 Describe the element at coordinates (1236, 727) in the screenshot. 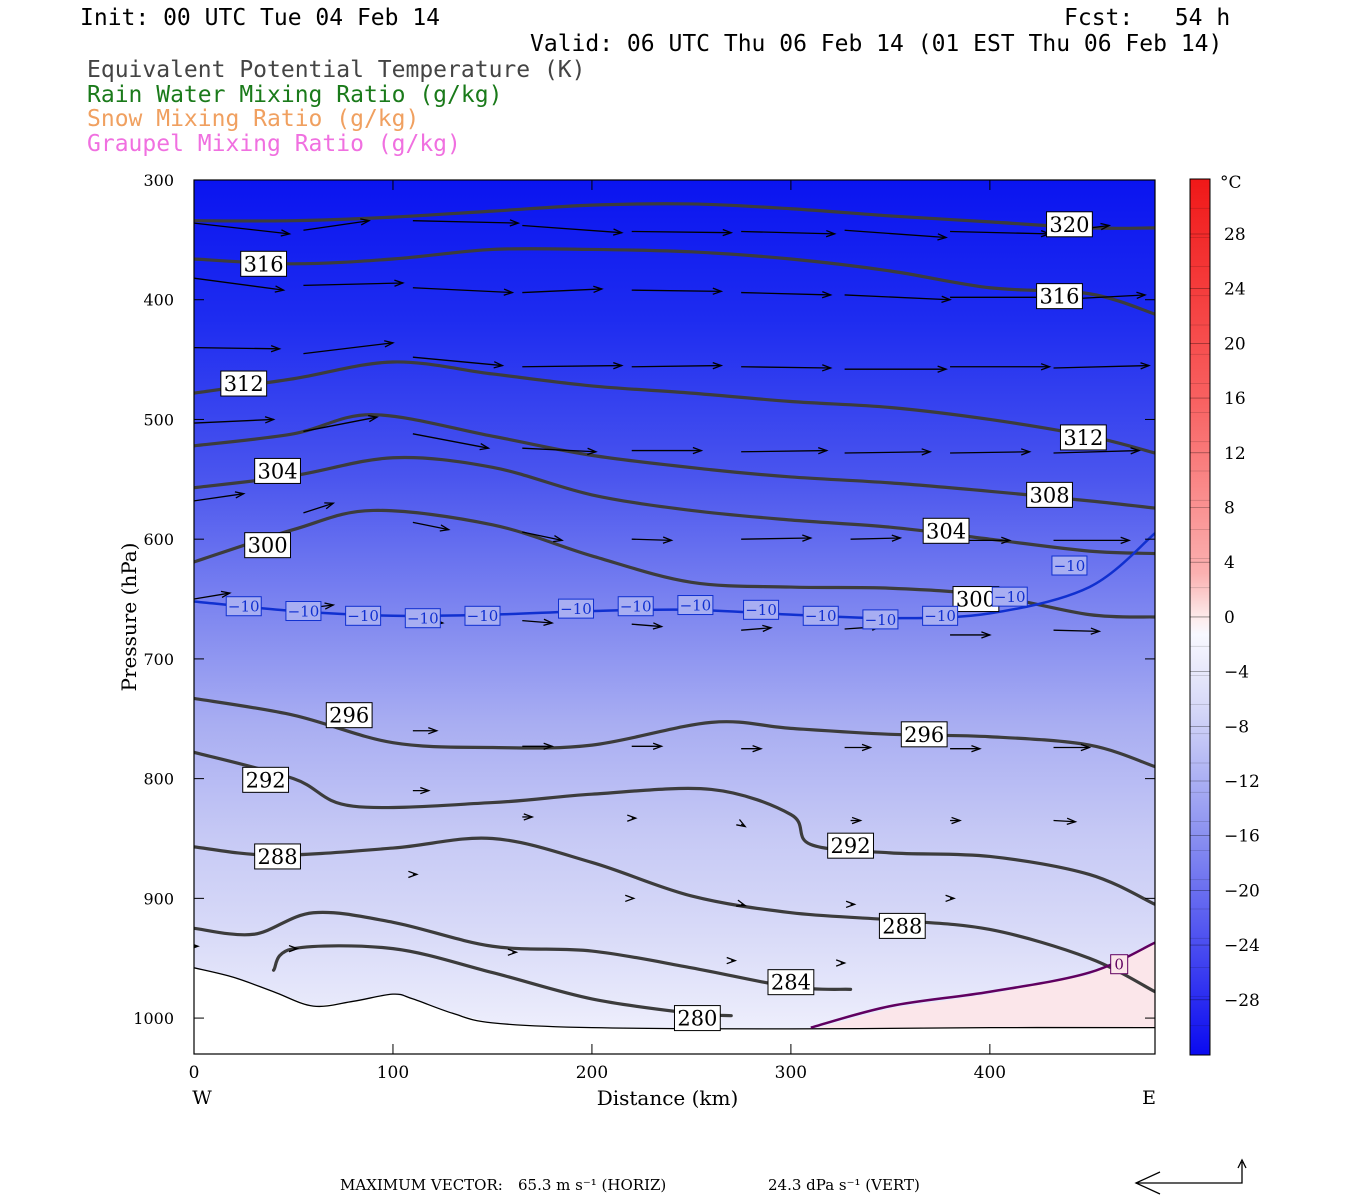

I see `colorbar-label: −8` at that location.